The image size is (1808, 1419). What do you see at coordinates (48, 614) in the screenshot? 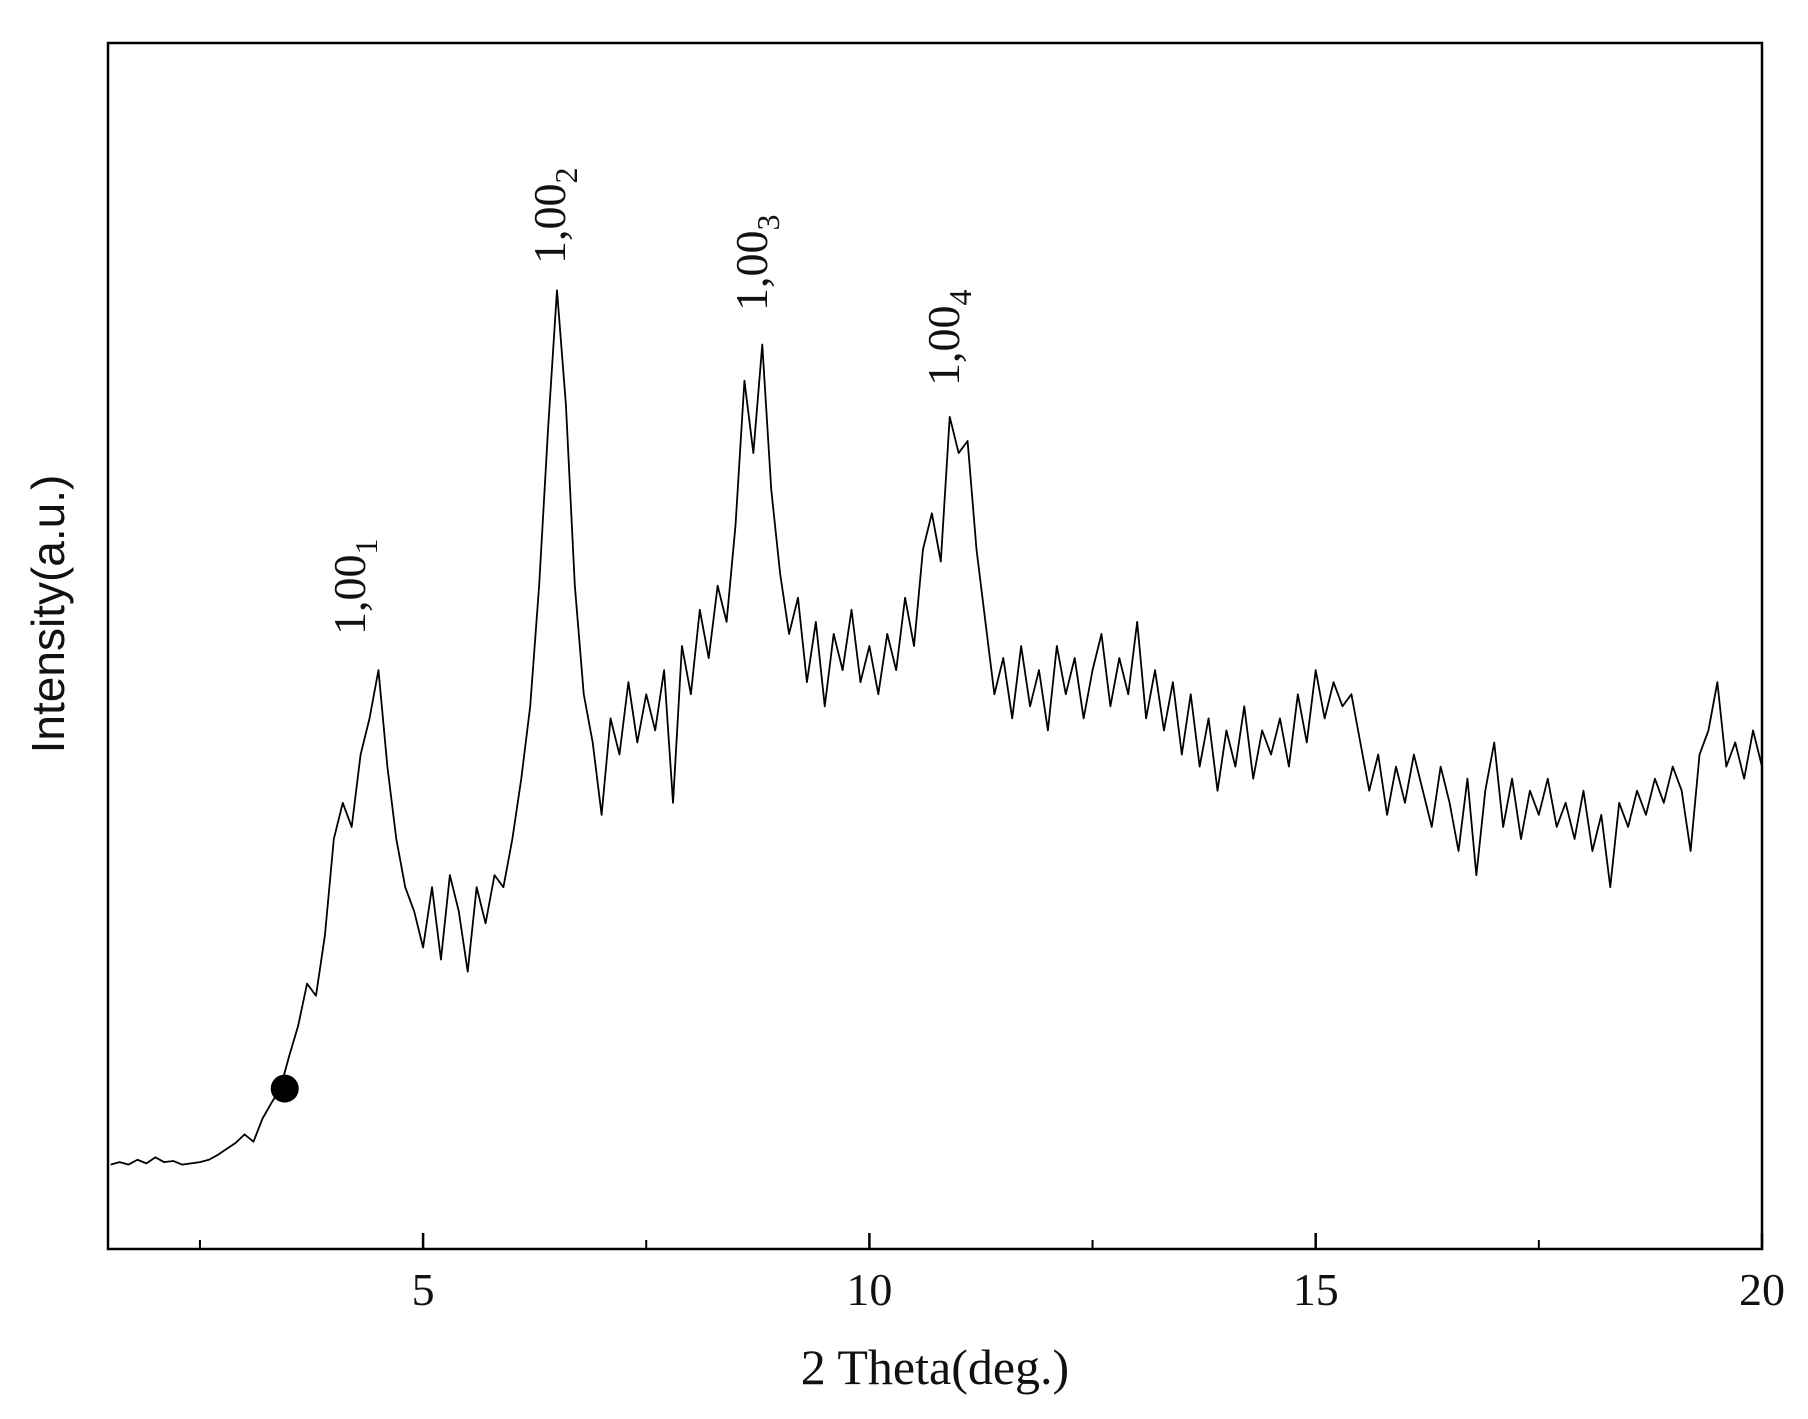
I see `y-axis-title: Intensity(a.u.)` at bounding box center [48, 614].